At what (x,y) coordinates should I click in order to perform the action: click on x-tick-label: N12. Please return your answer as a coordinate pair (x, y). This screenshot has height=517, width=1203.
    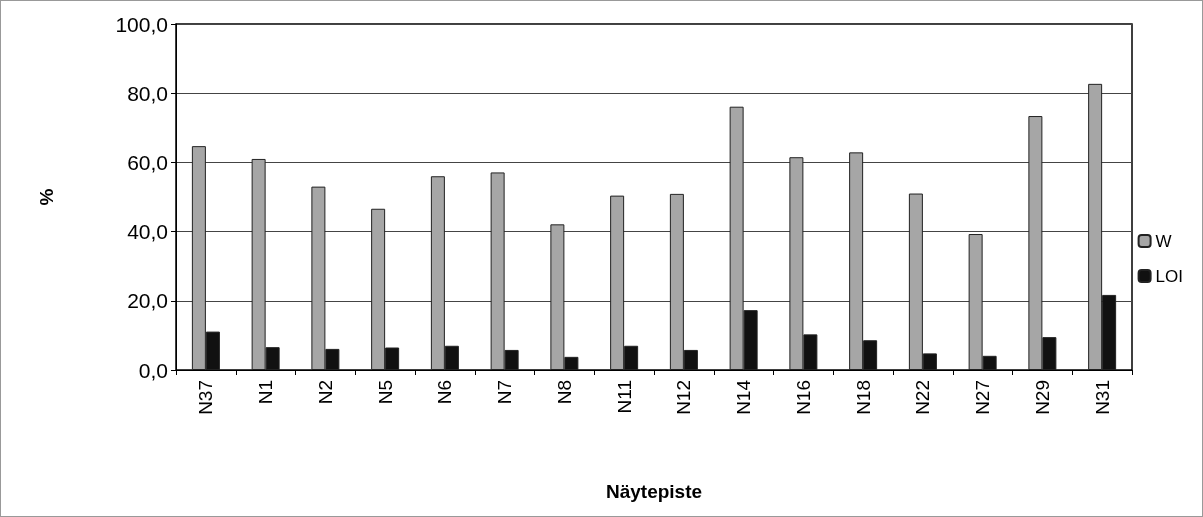
    Looking at the image, I should click on (684, 397).